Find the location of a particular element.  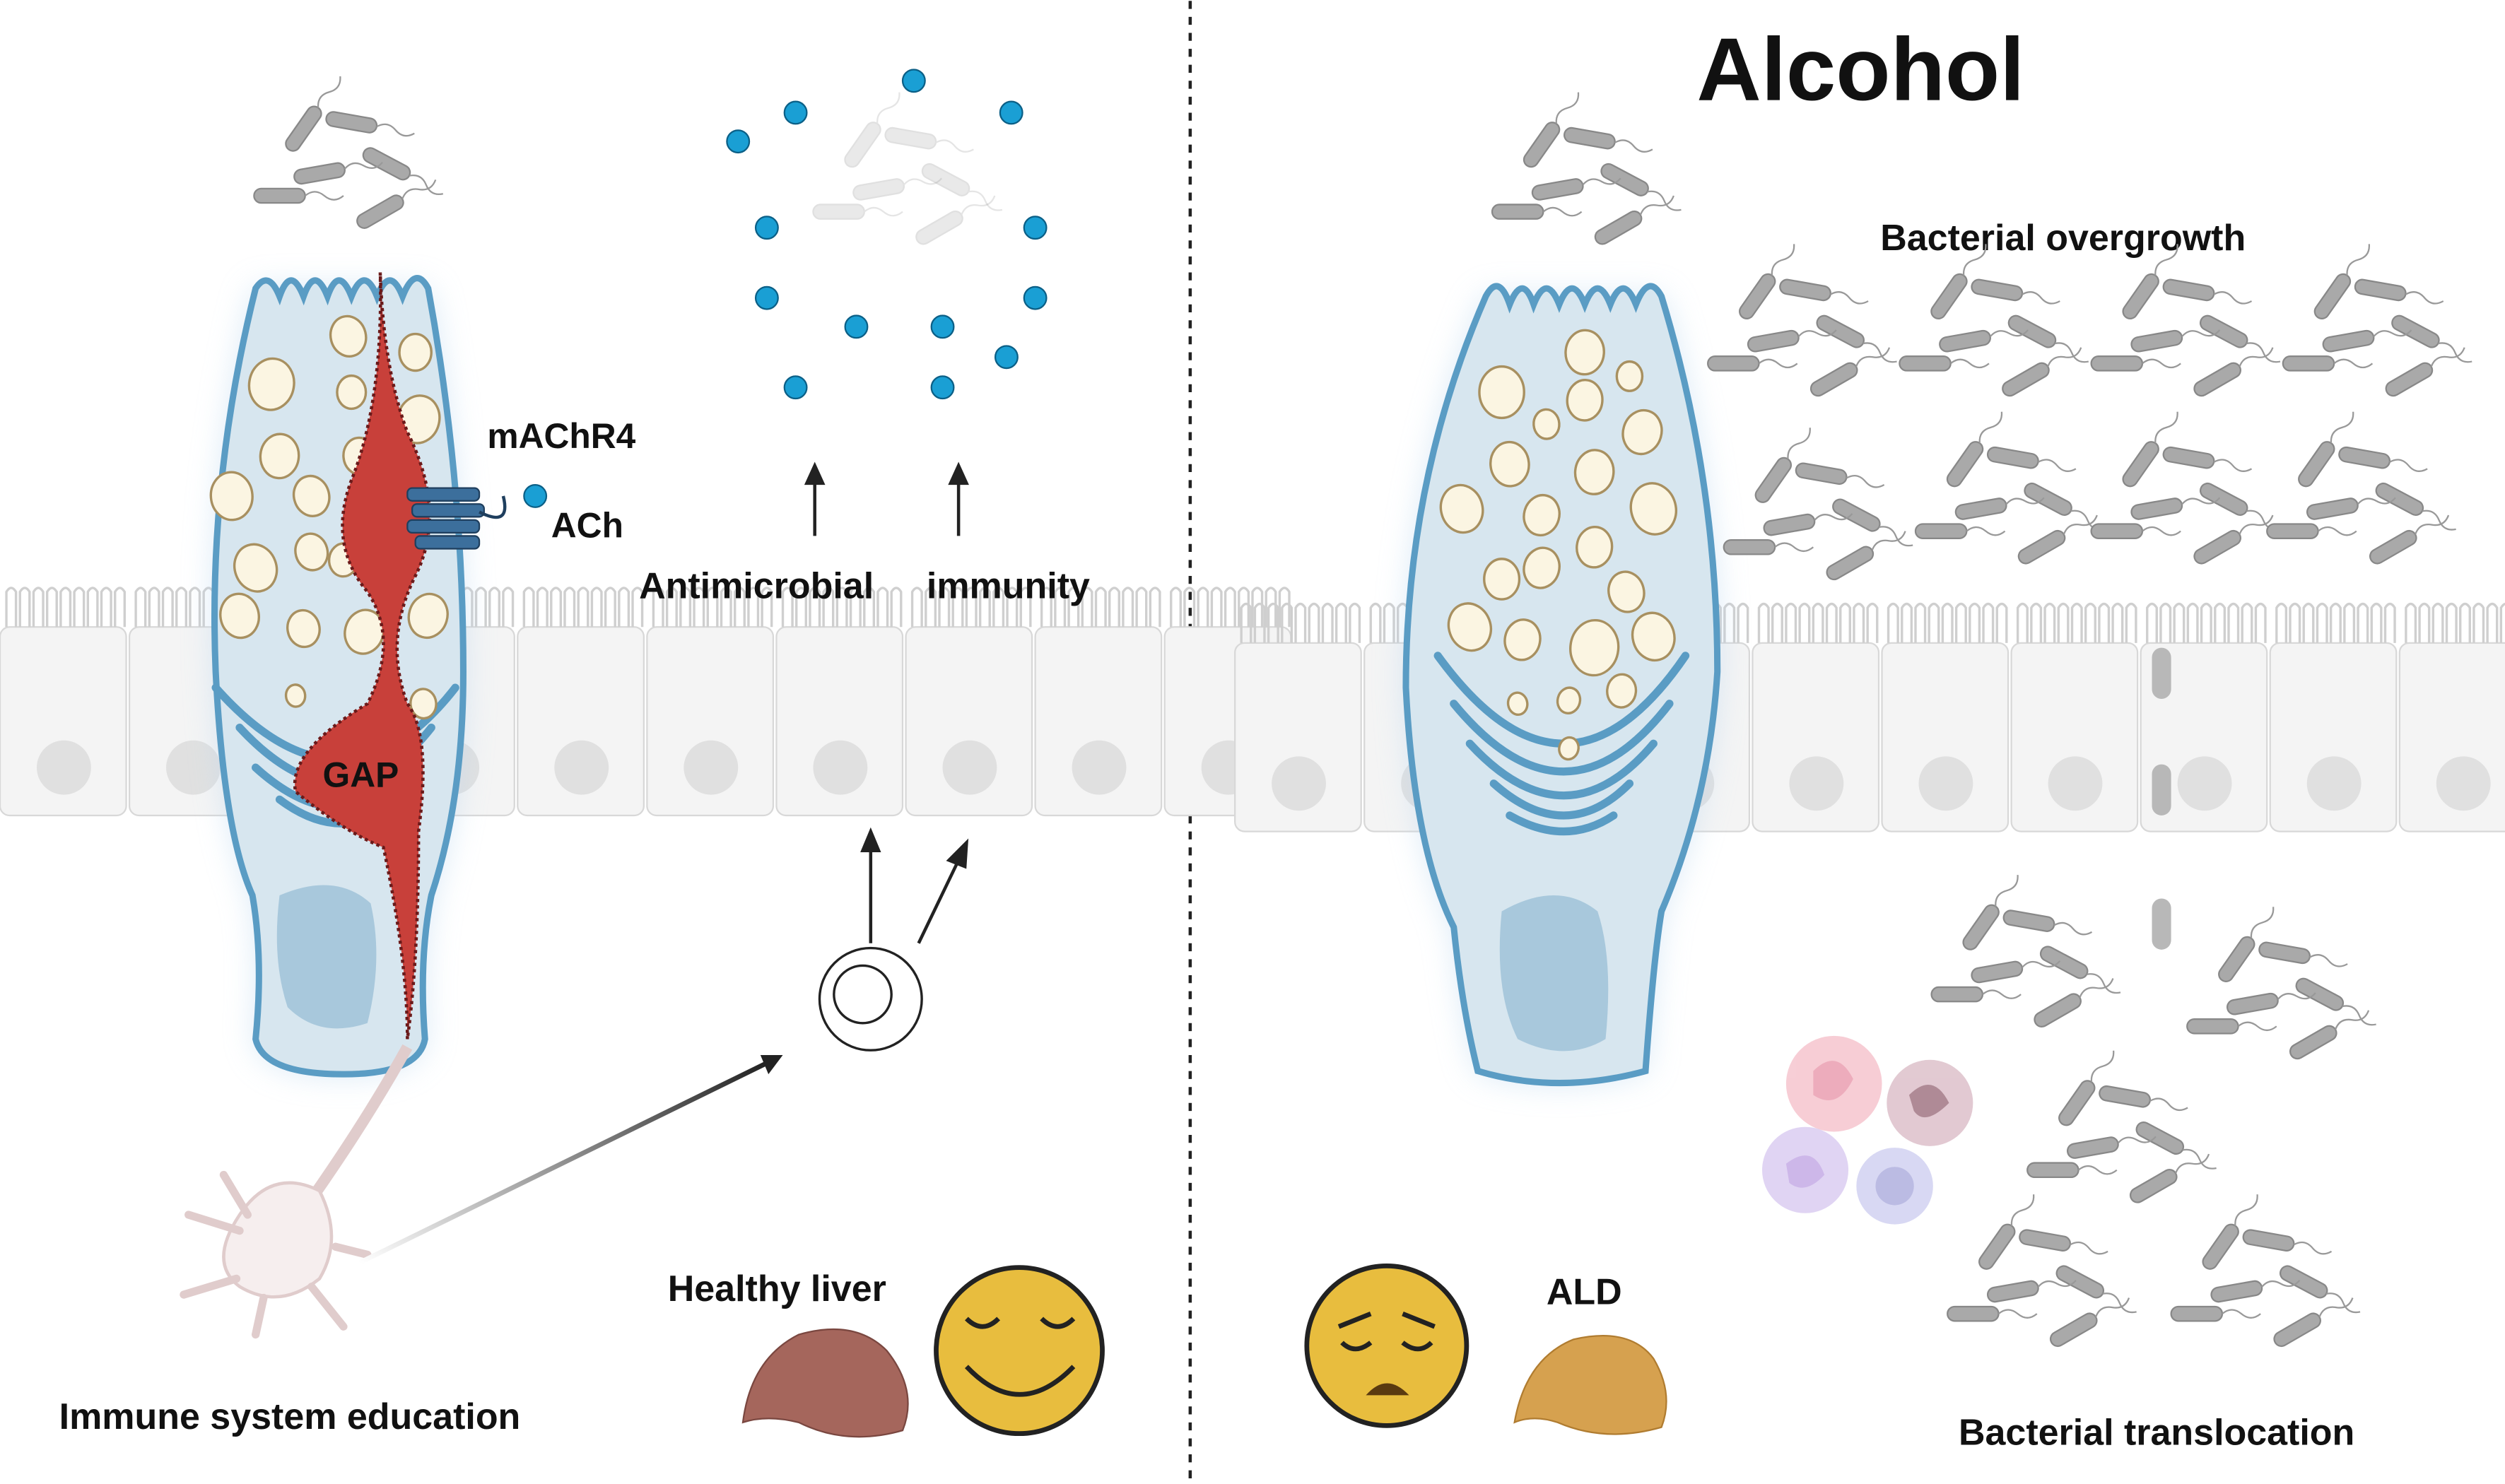

gap-passage is located at coordinates (362, 656).